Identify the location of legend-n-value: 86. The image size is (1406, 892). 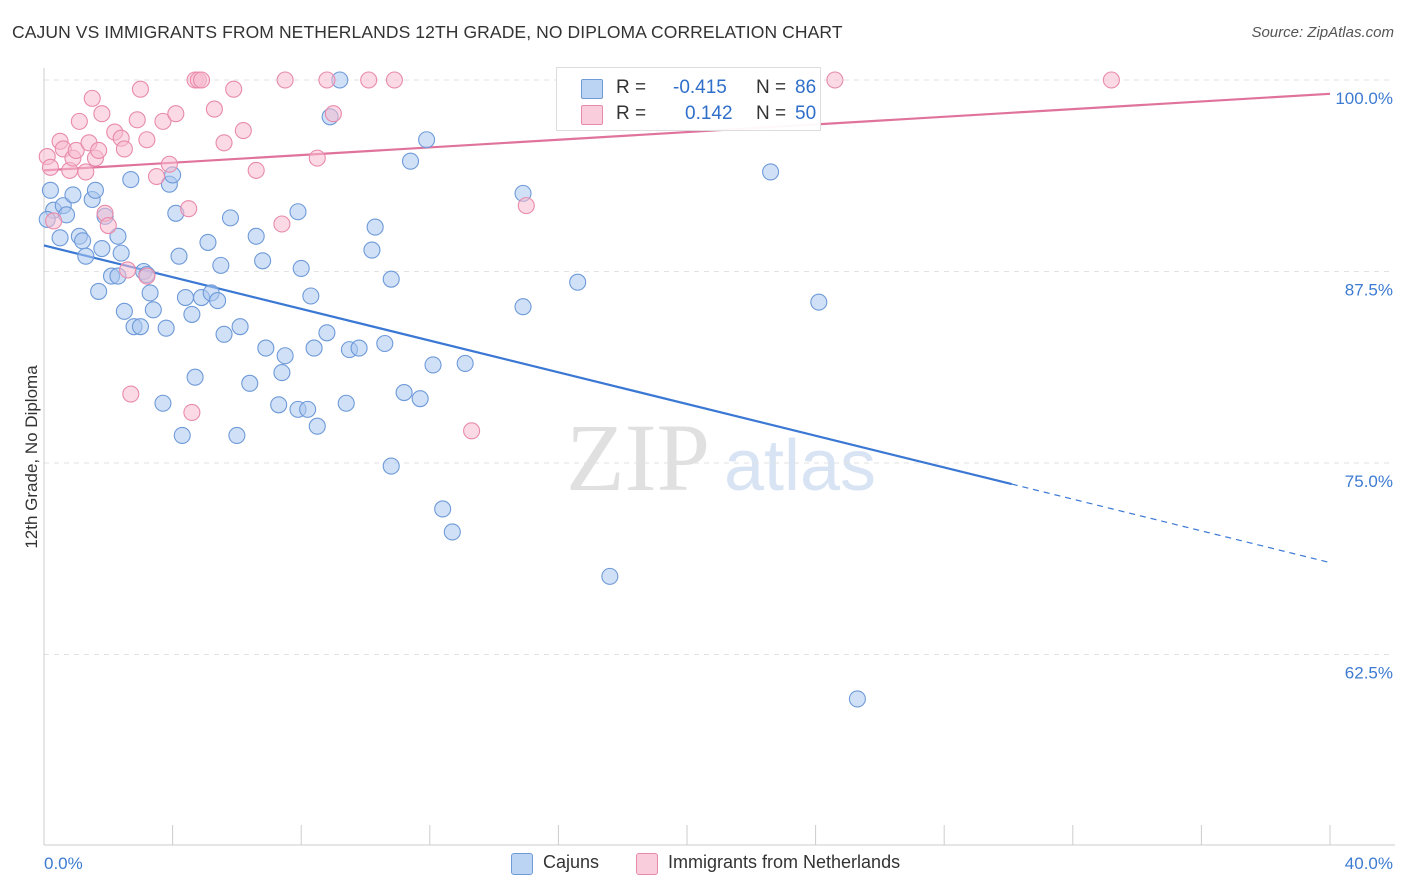
(806, 87).